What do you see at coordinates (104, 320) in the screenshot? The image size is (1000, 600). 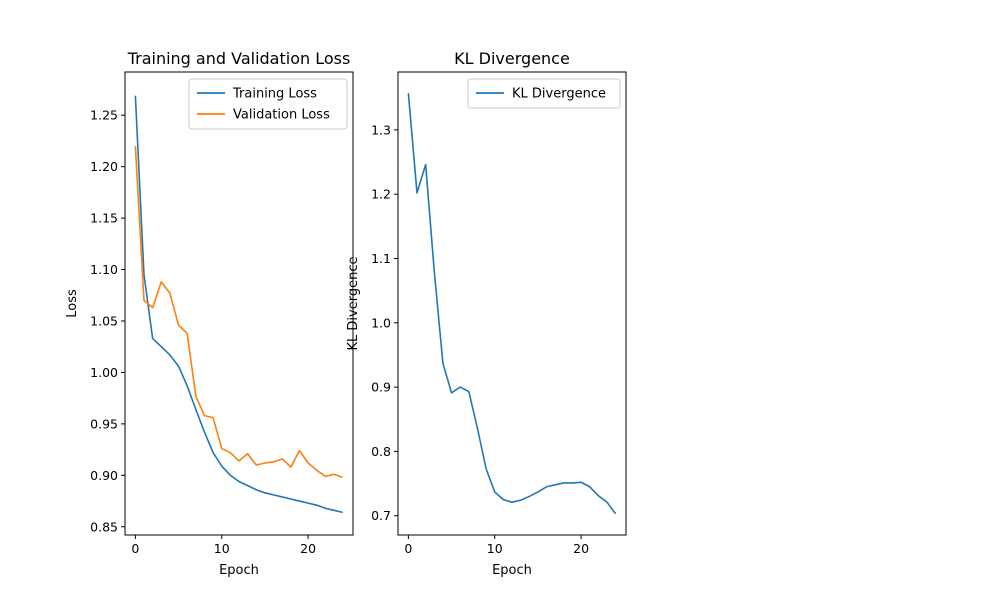 I see `loss-y-tick-label: 1.05` at bounding box center [104, 320].